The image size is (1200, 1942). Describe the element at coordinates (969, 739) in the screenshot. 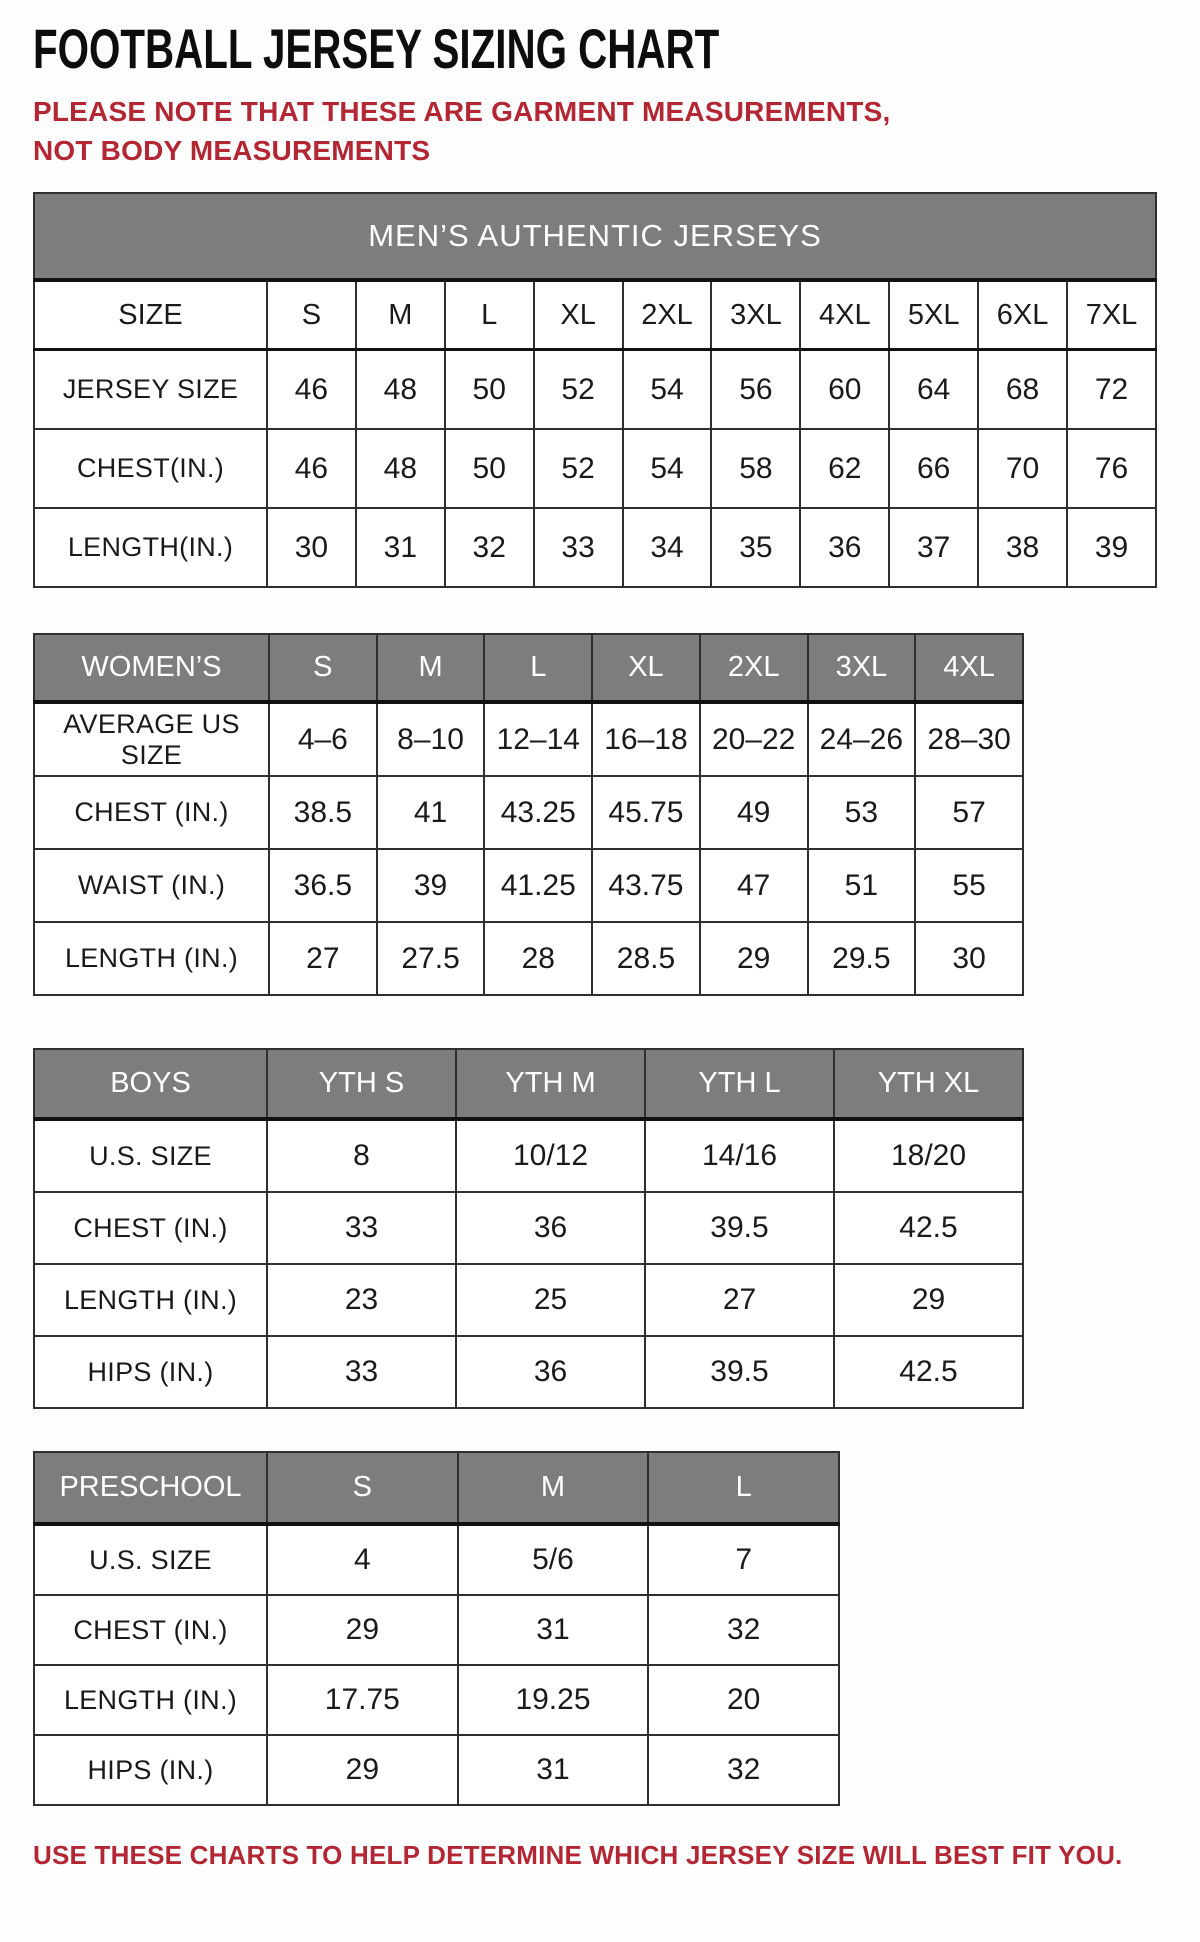

I see `size-value: 28–30` at that location.